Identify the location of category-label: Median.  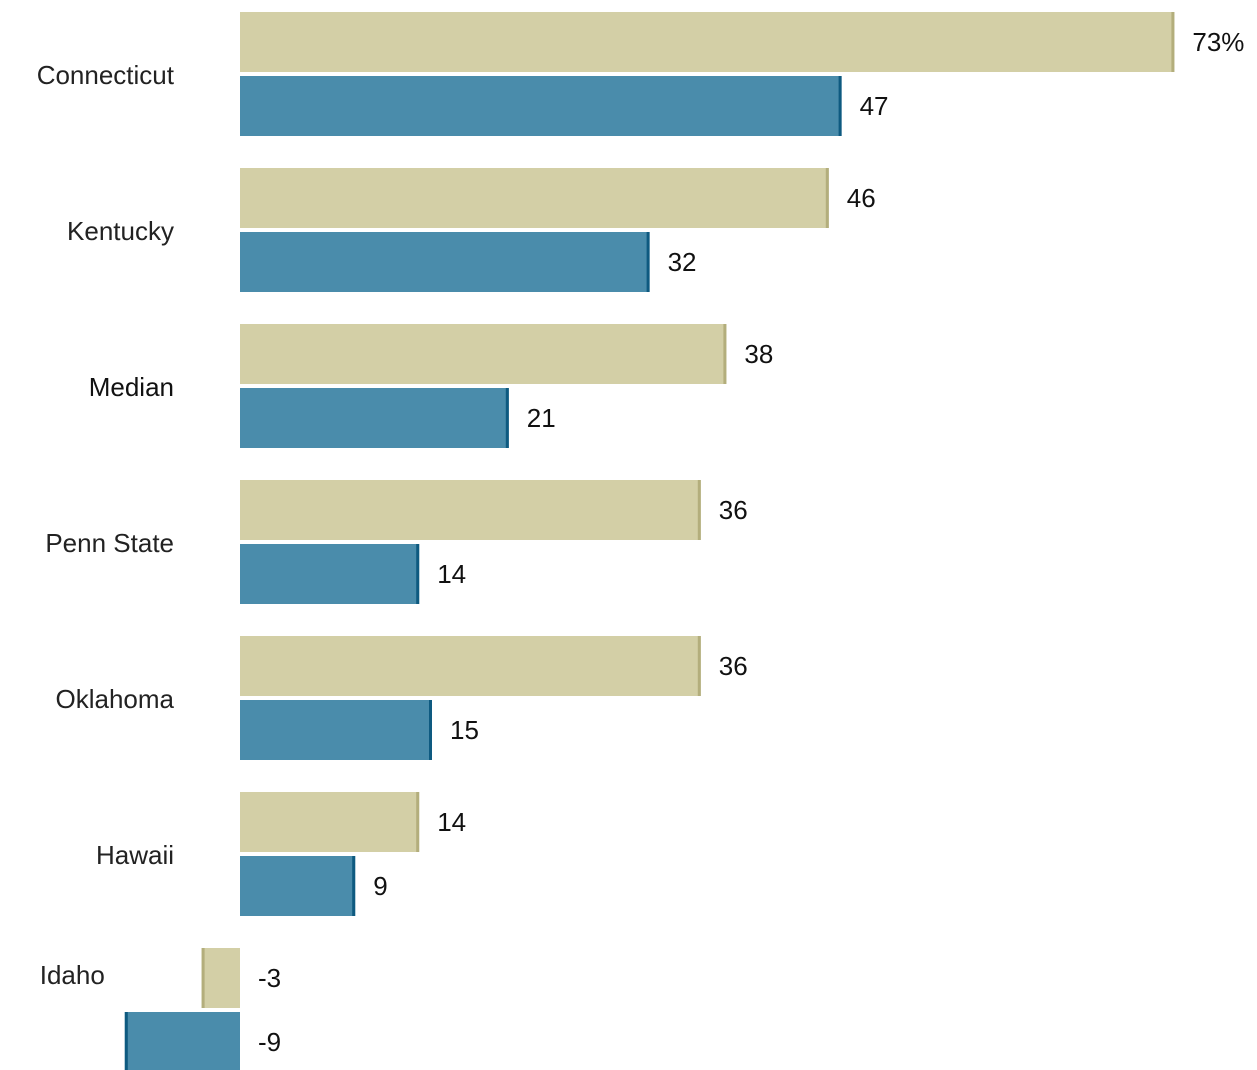
(131, 387).